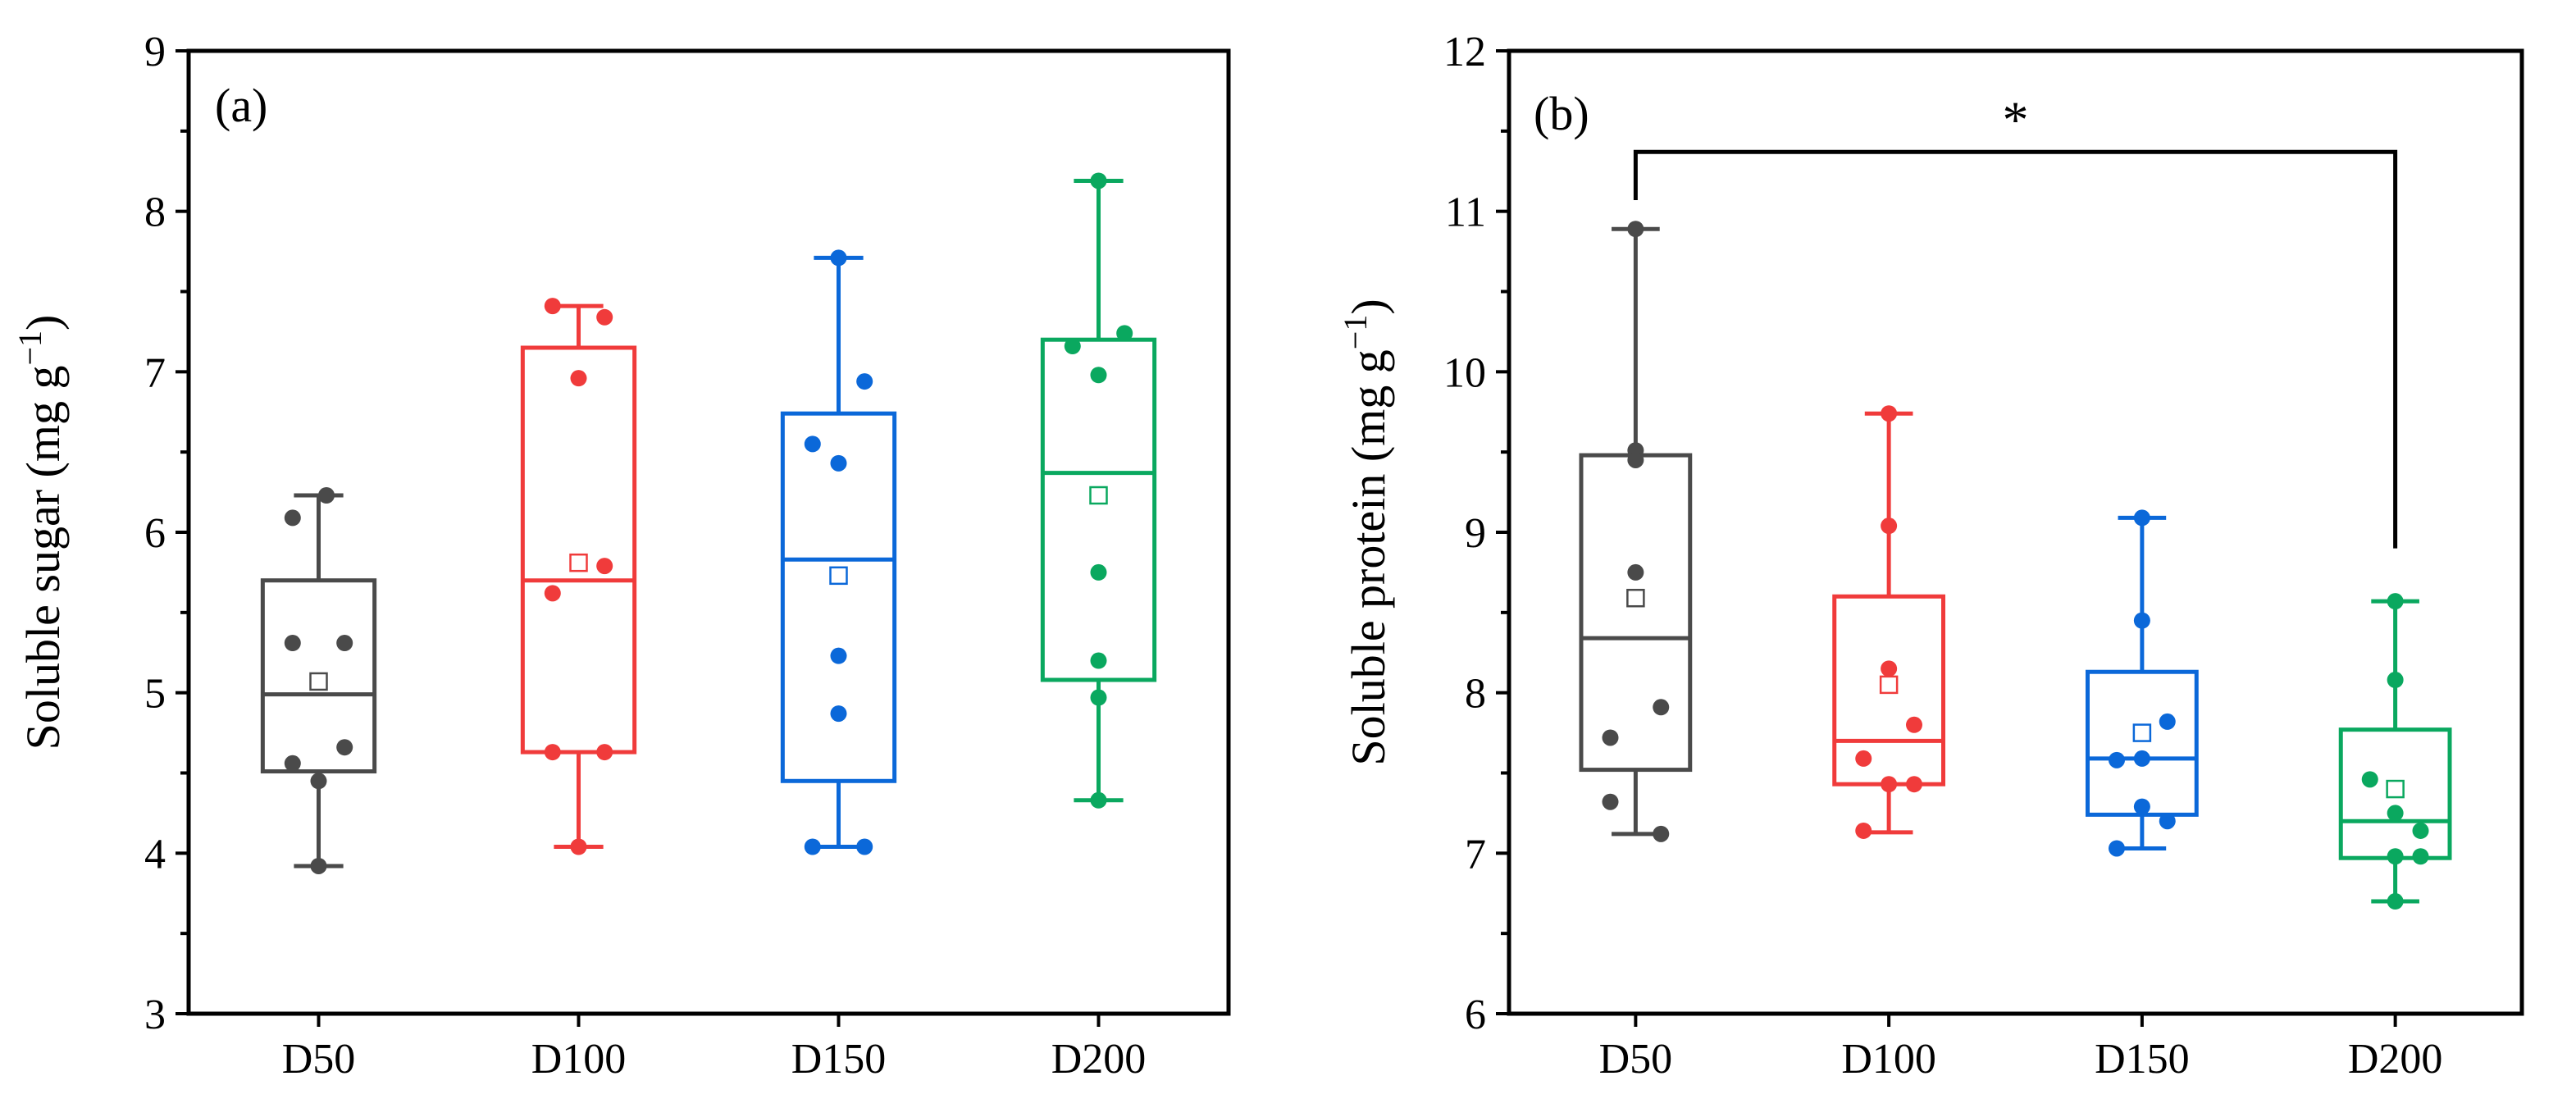 Image resolution: width=2576 pixels, height=1108 pixels. What do you see at coordinates (155, 854) in the screenshot?
I see `y-tick-label: 4` at bounding box center [155, 854].